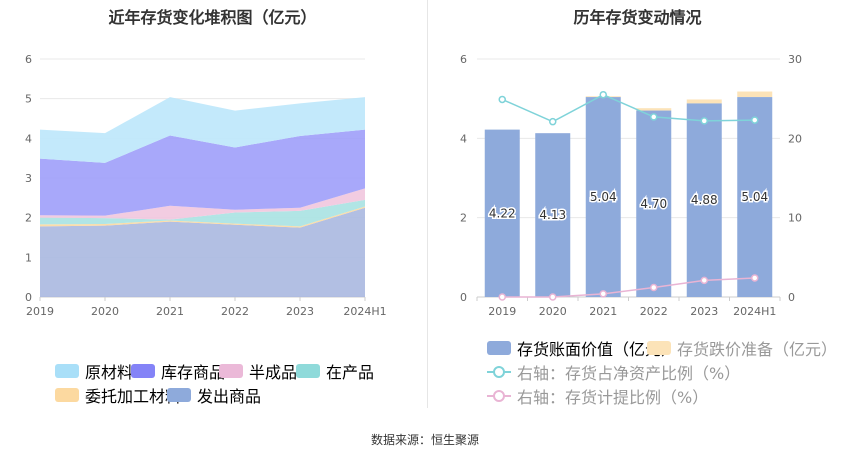 This screenshot has width=850, height=459. What do you see at coordinates (28, 99) in the screenshot?
I see `left-y-tick-label: 5` at bounding box center [28, 99].